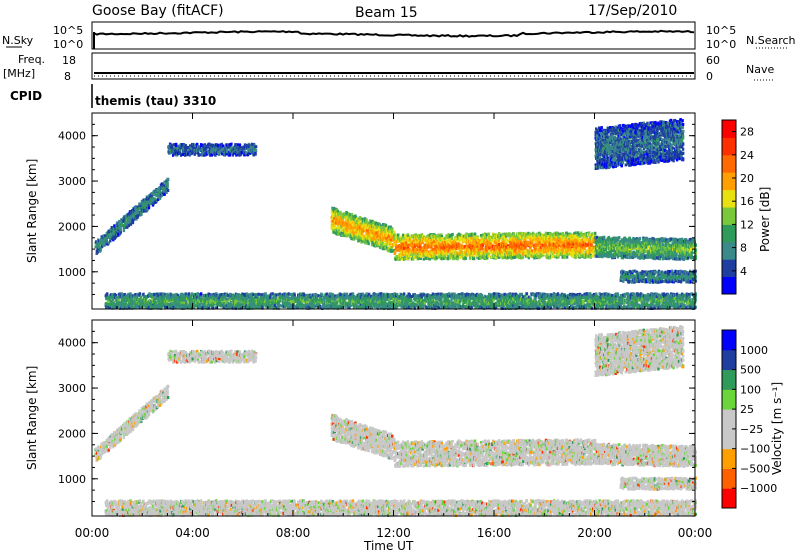 This screenshot has height=554, width=800. I want to click on nsky-label: N.Sky, so click(18, 40).